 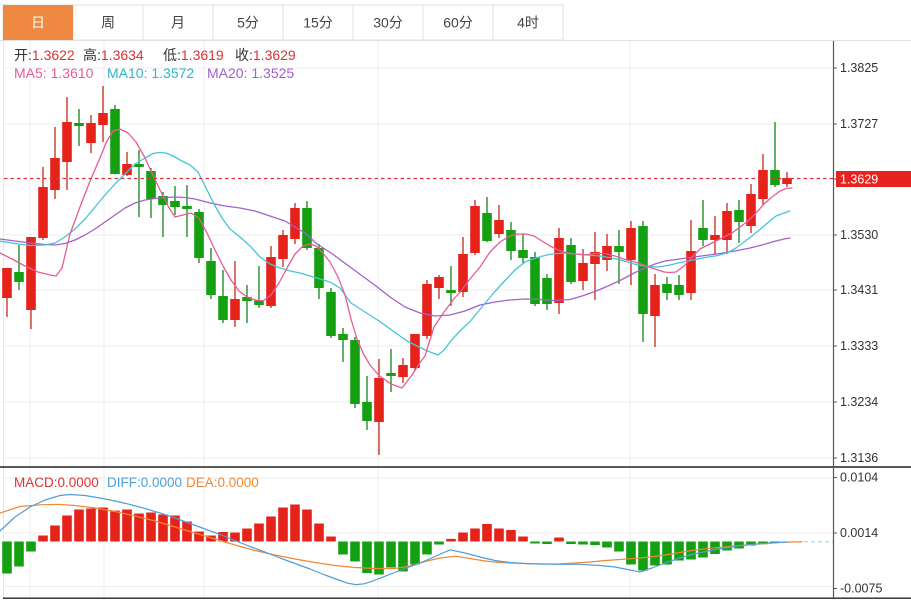 I want to click on svg-text: 1.3136, so click(x=859, y=458).